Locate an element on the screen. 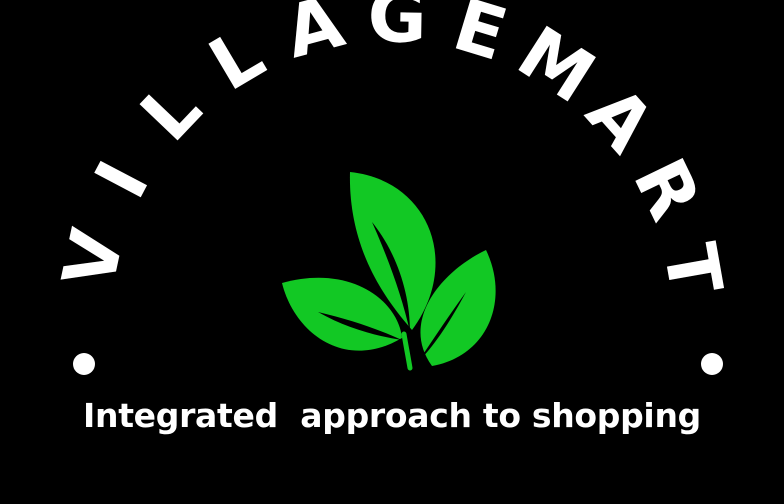 This screenshot has height=504, width=784. top-leaf is located at coordinates (392, 251).